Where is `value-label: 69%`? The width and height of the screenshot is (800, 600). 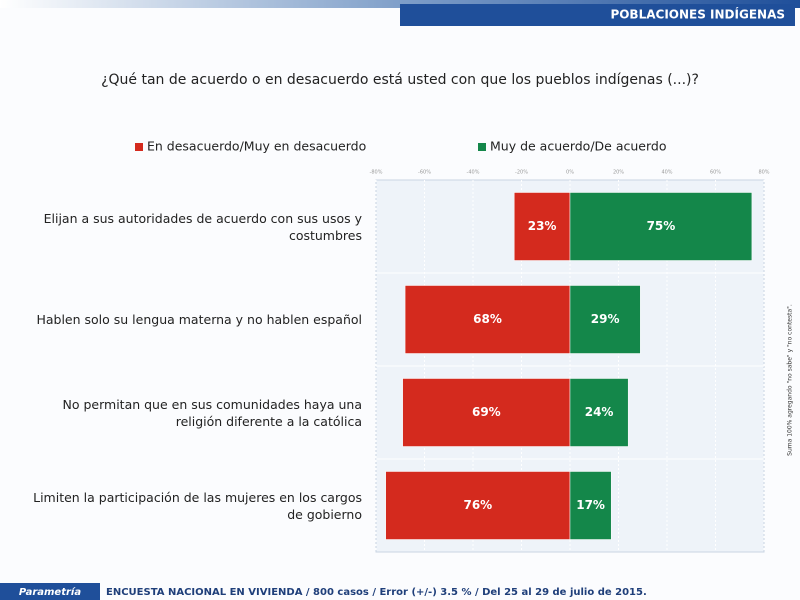 value-label: 69% is located at coordinates (486, 412).